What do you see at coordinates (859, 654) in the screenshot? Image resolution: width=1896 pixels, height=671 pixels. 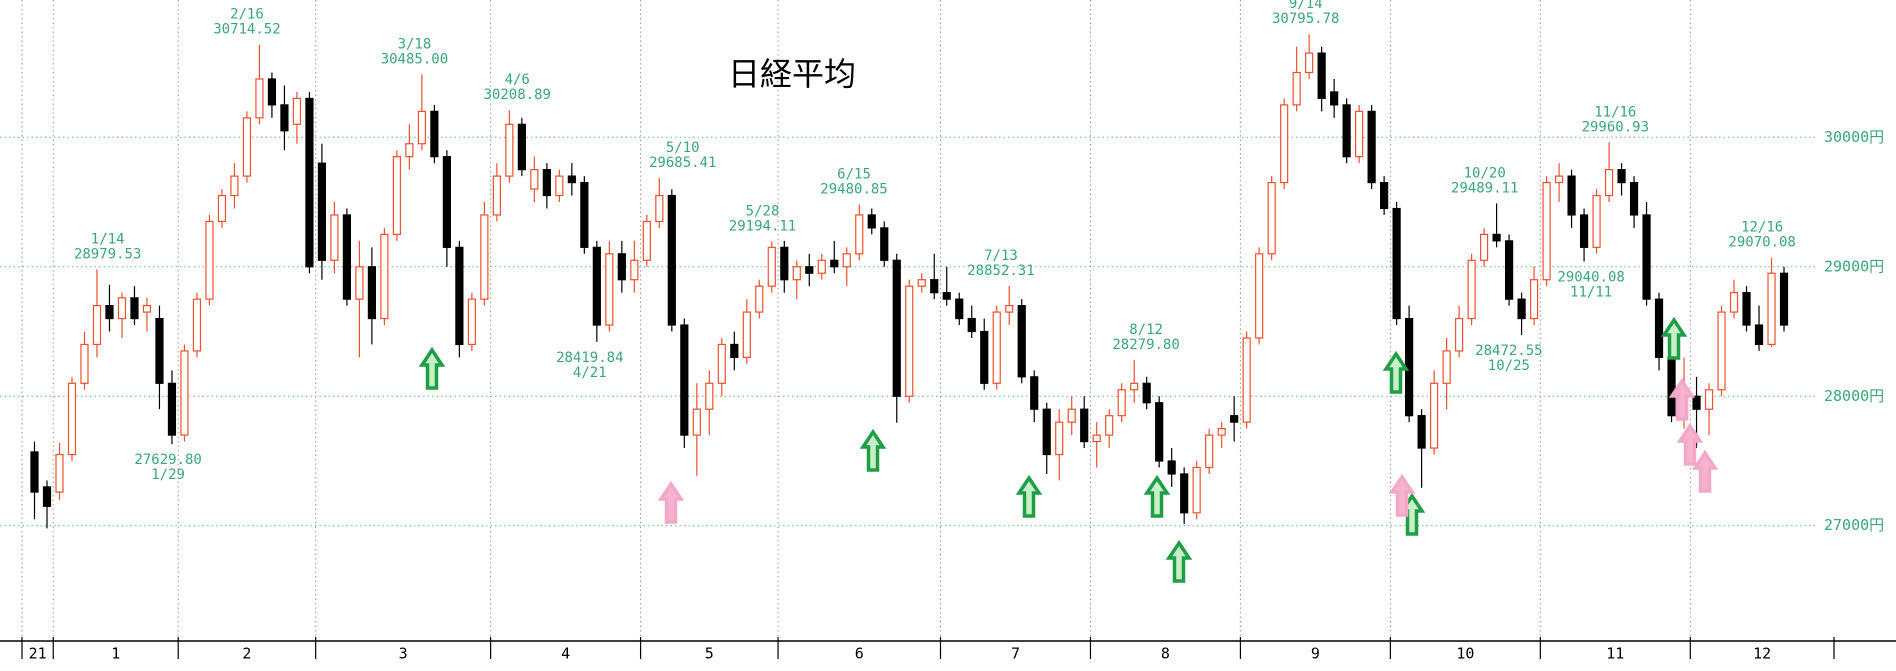 I see `x-tick-label: 6` at bounding box center [859, 654].